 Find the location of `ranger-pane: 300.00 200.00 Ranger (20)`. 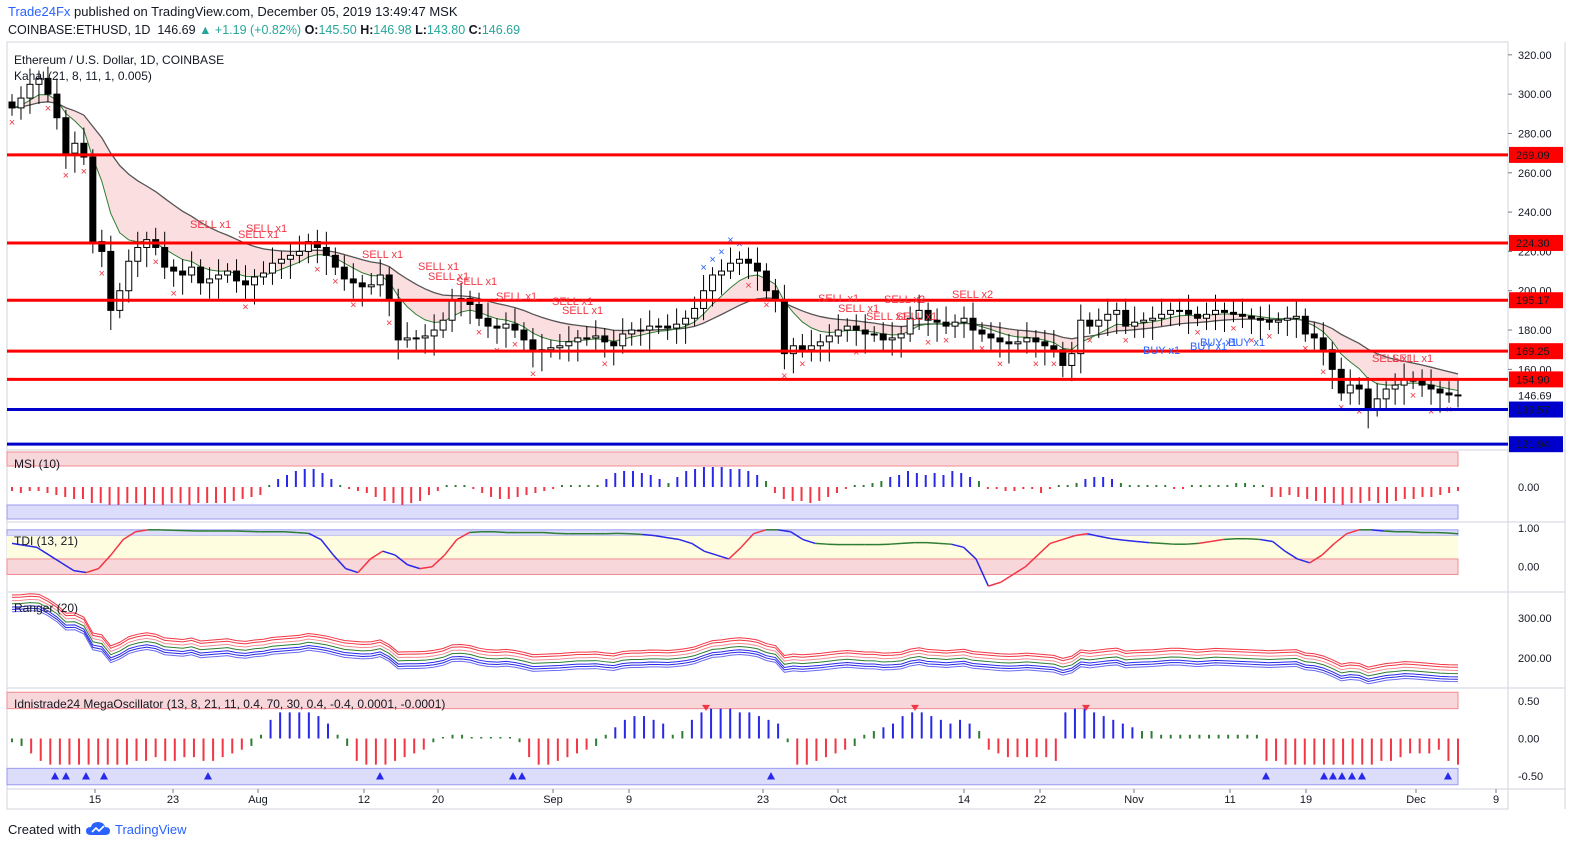

ranger-pane: 300.00 200.00 Ranger (20) is located at coordinates (781, 639).